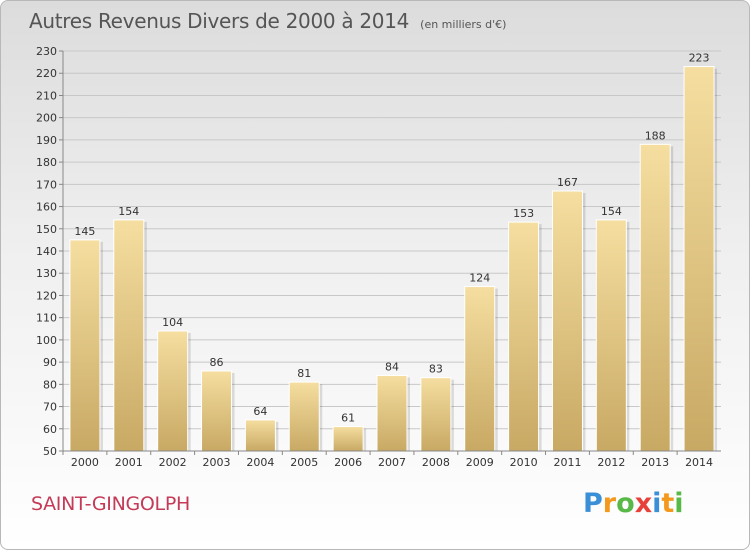  Describe the element at coordinates (50, 407) in the screenshot. I see `y-tick-label: 70` at that location.